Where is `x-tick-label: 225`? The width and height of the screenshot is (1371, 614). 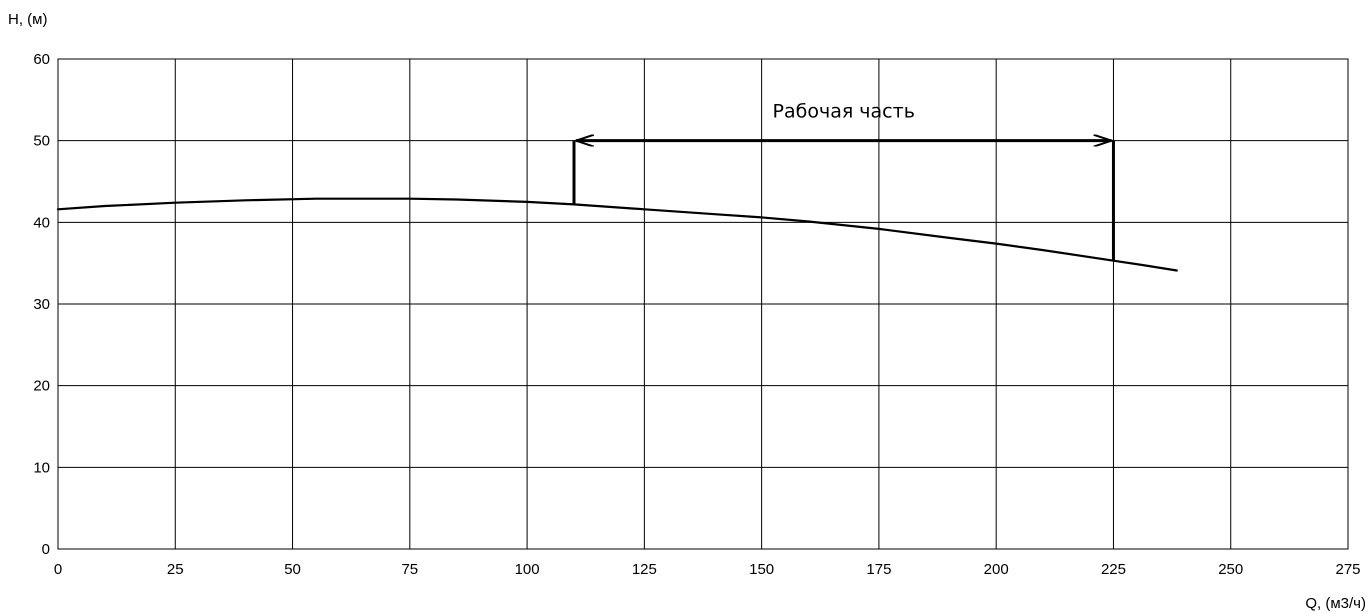 x-tick-label: 225 is located at coordinates (1113, 569).